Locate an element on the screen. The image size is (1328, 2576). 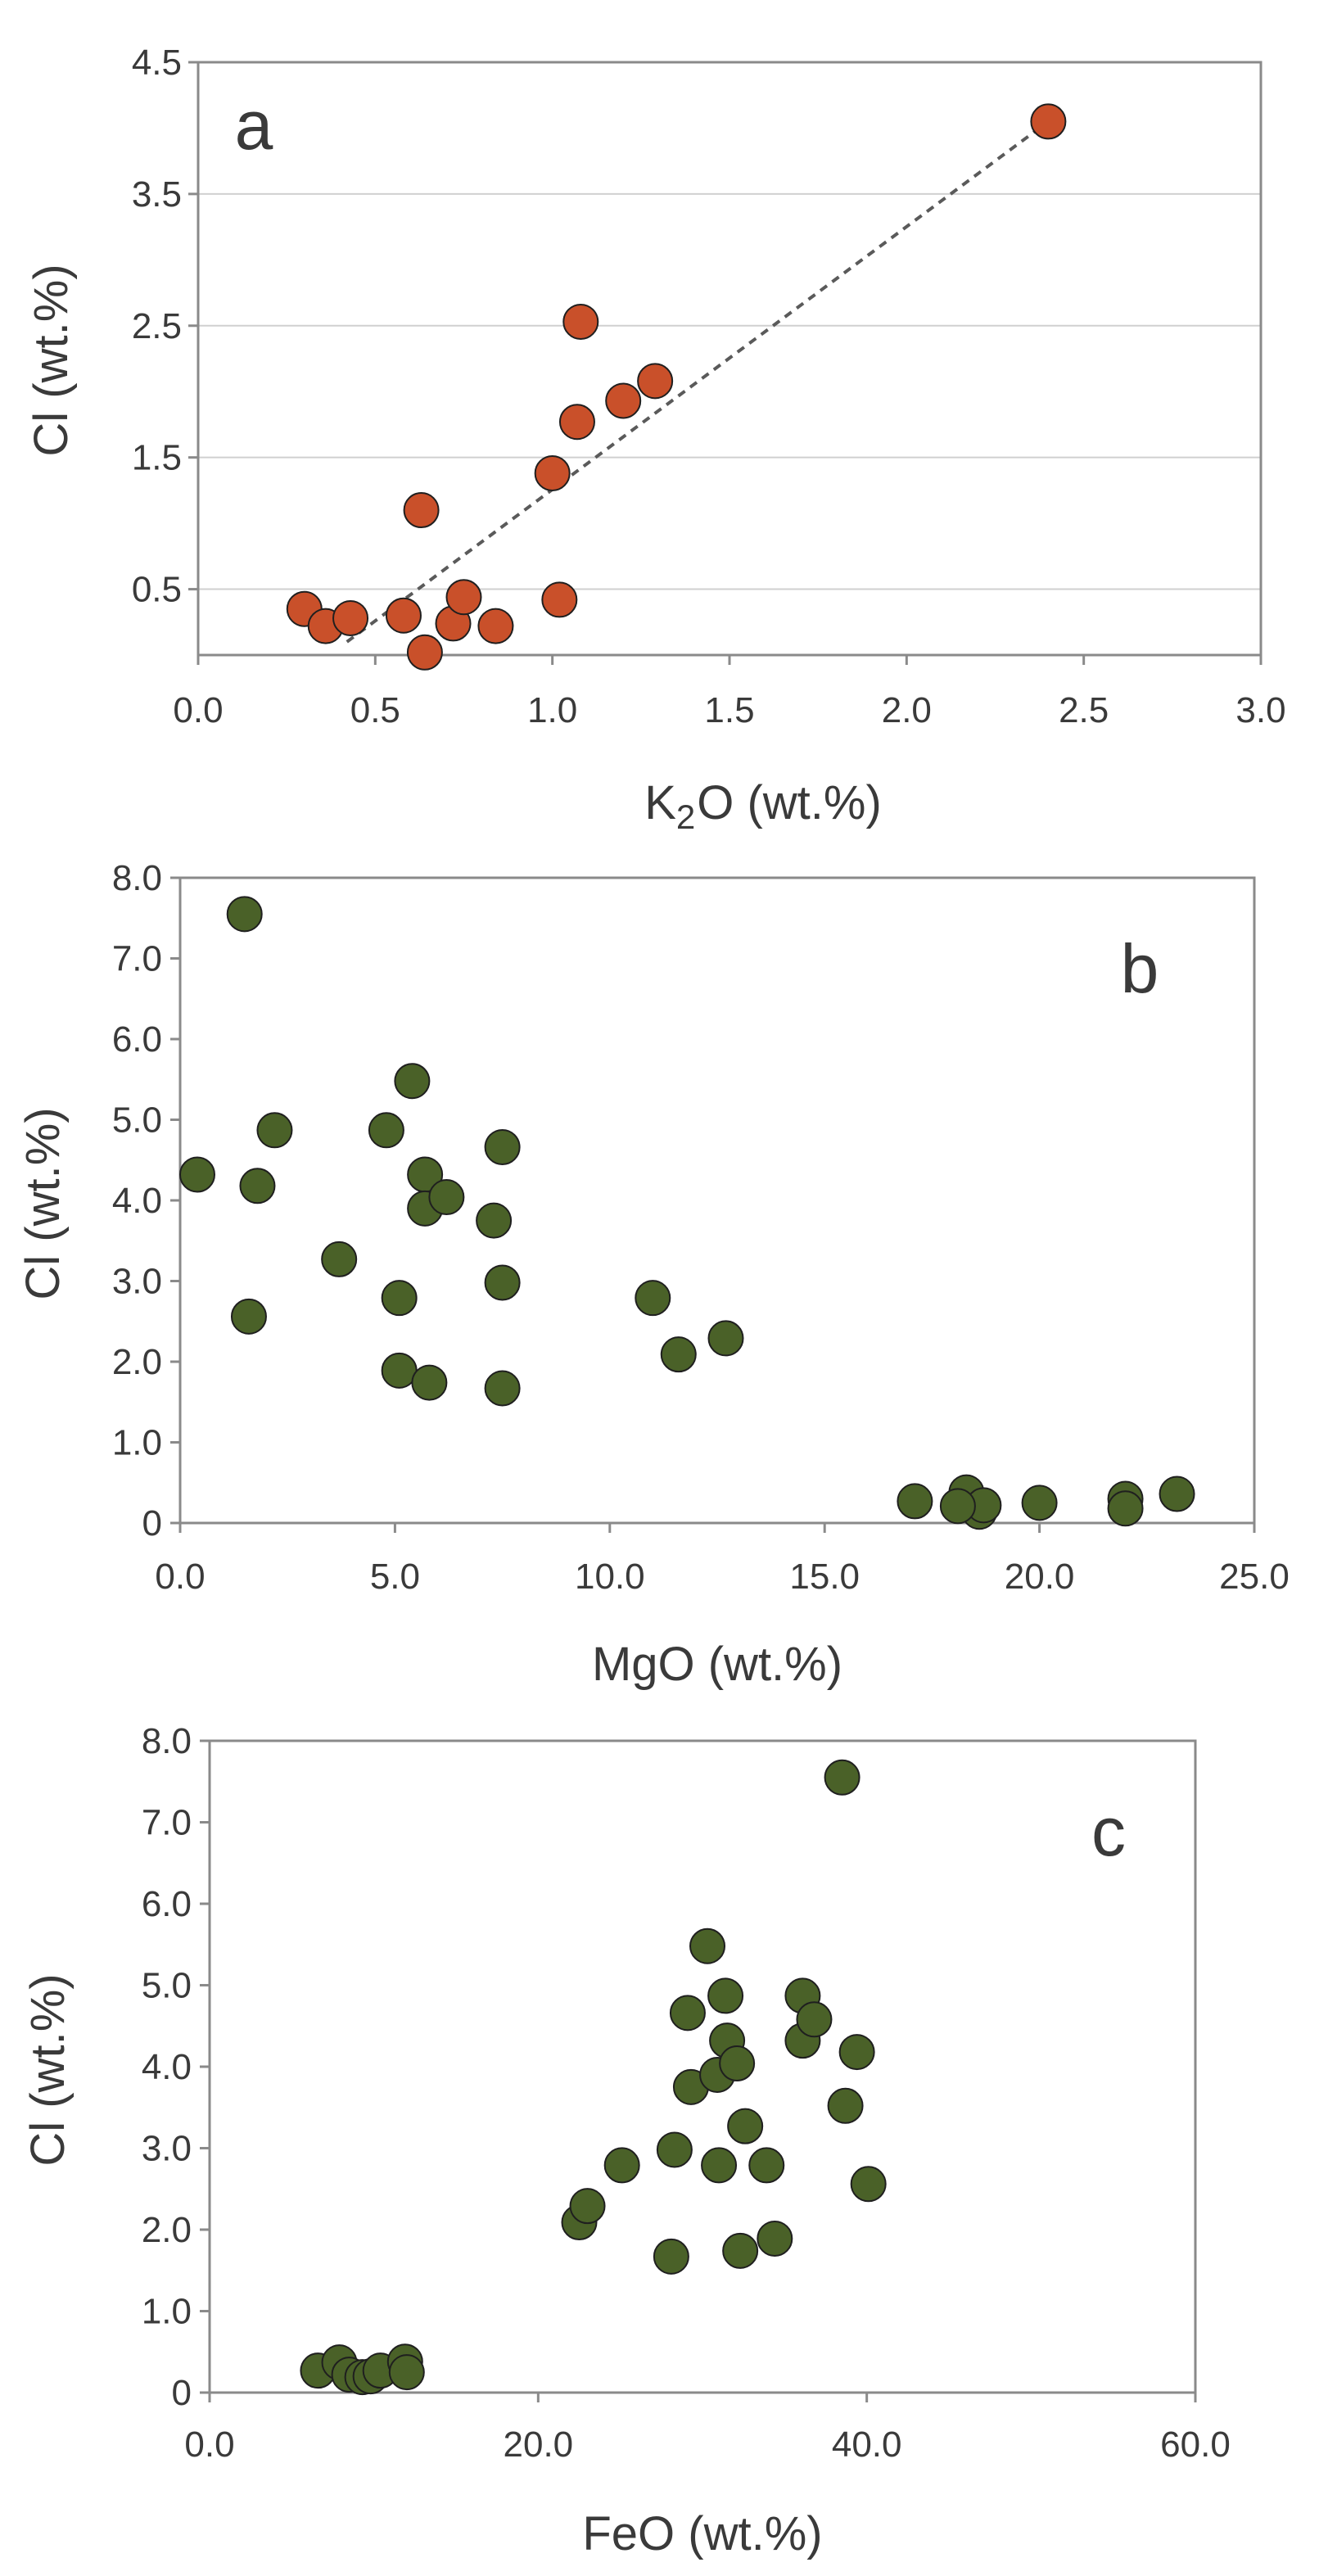
x-tick-label: 40.0 is located at coordinates (867, 2445).